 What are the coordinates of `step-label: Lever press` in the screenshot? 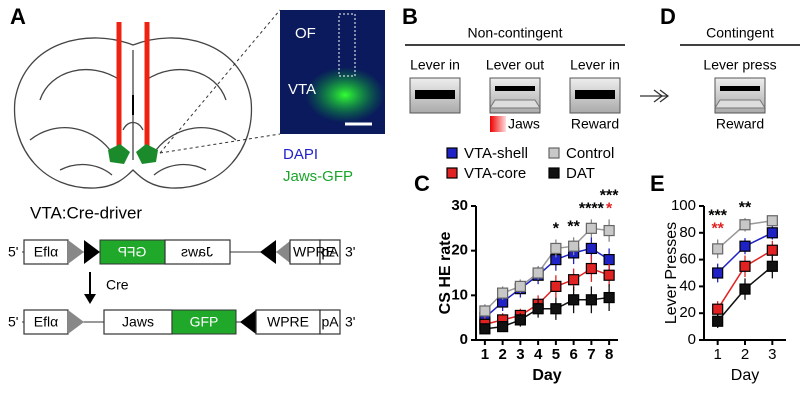 It's located at (739, 65).